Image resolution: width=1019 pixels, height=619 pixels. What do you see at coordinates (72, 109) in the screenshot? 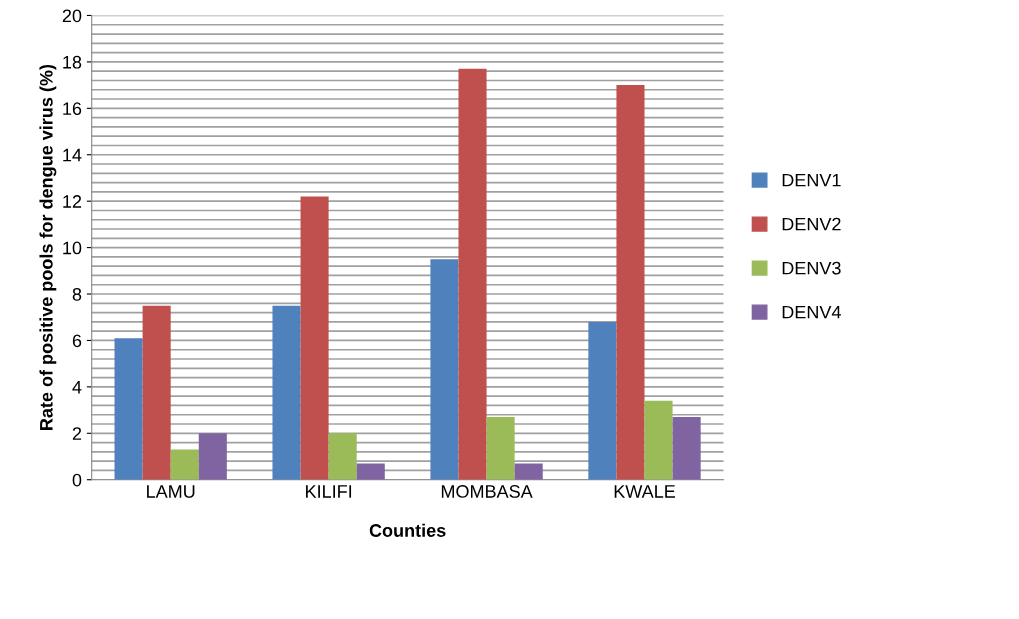
I see `y-tick-label: 16` at bounding box center [72, 109].